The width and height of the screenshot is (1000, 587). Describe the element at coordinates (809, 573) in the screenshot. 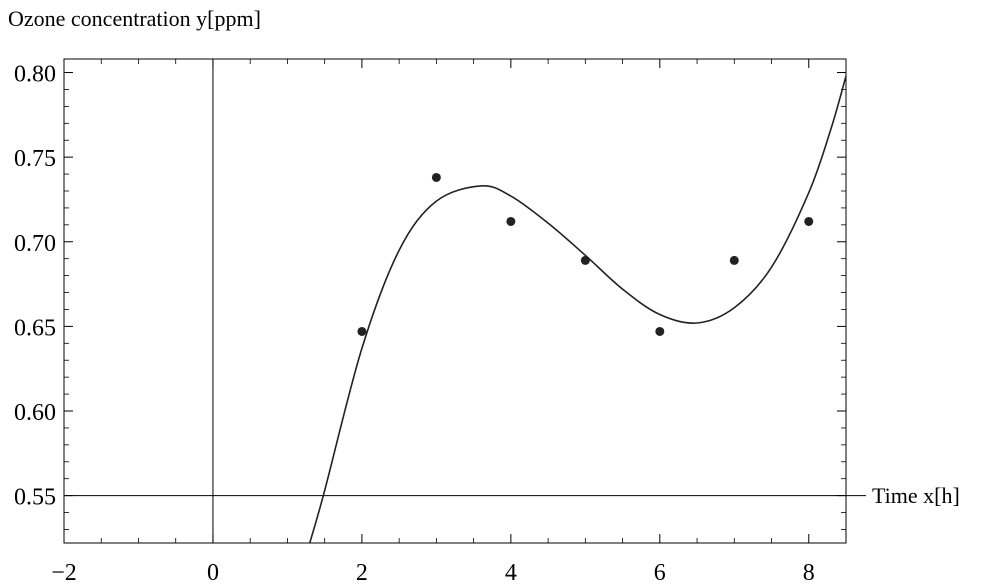

I see `x-tick-label: 8` at that location.